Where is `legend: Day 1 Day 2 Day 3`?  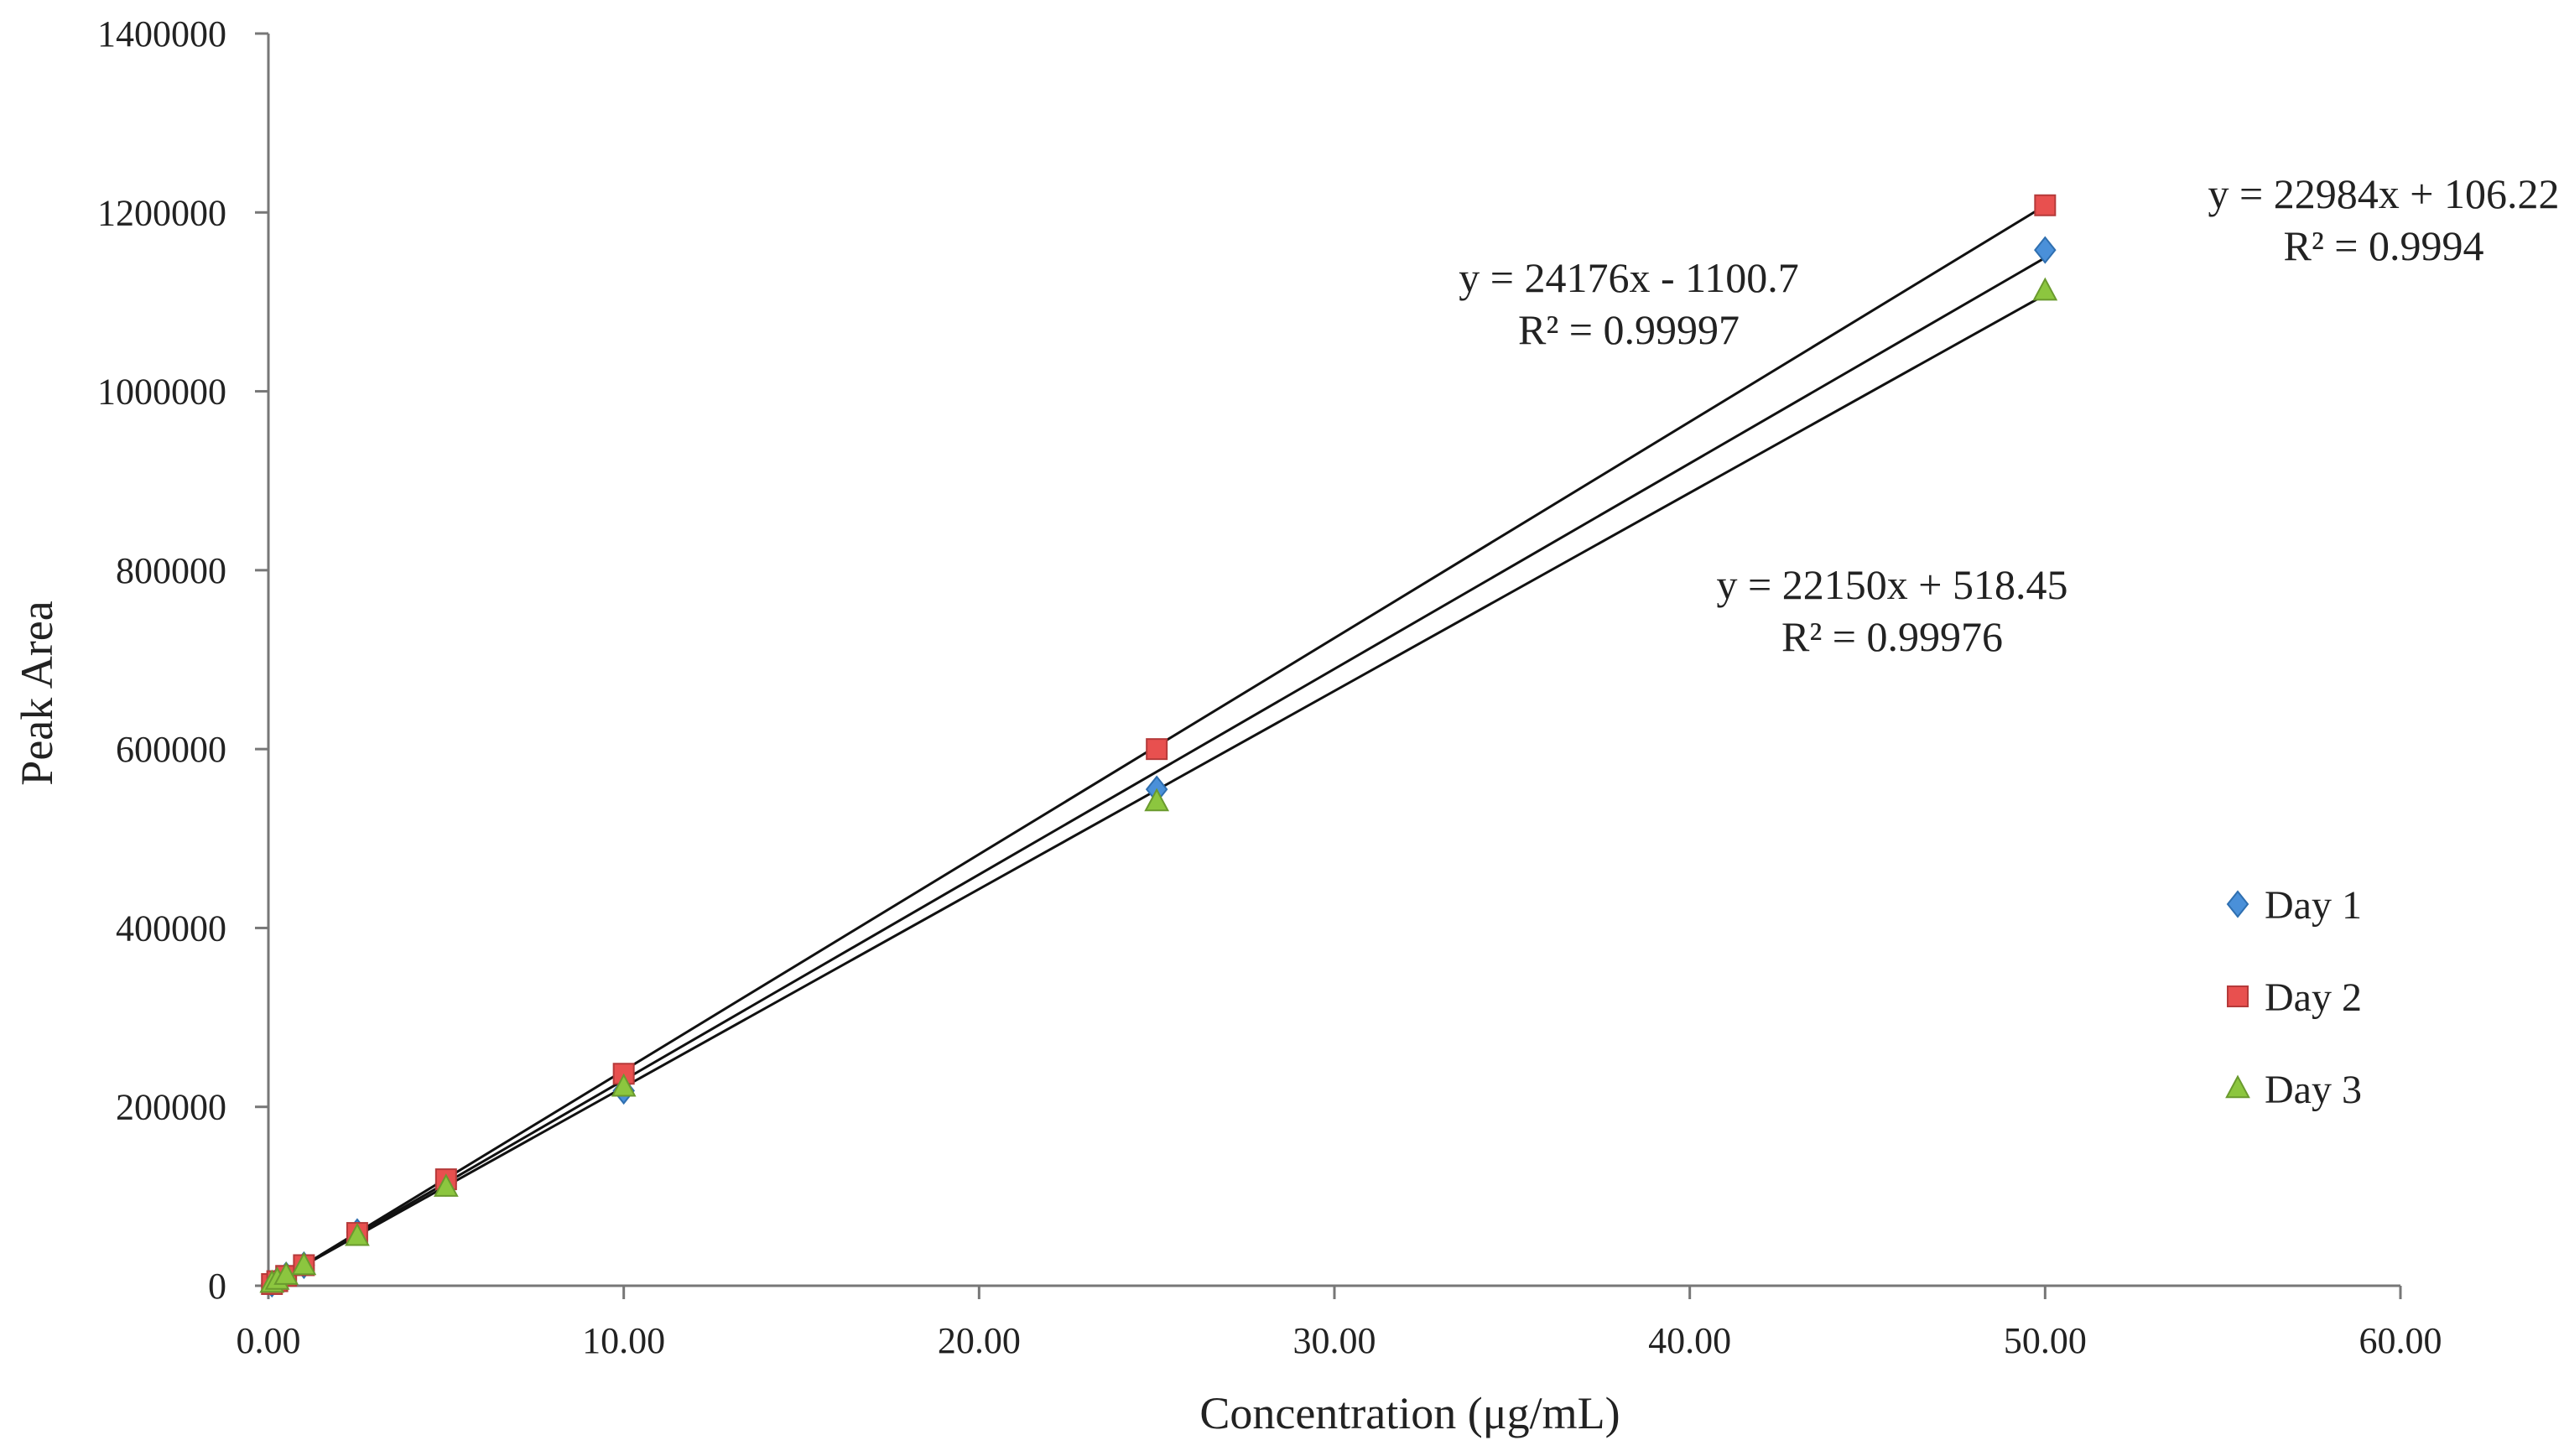 legend: Day 1 Day 2 Day 3 is located at coordinates (2293, 997).